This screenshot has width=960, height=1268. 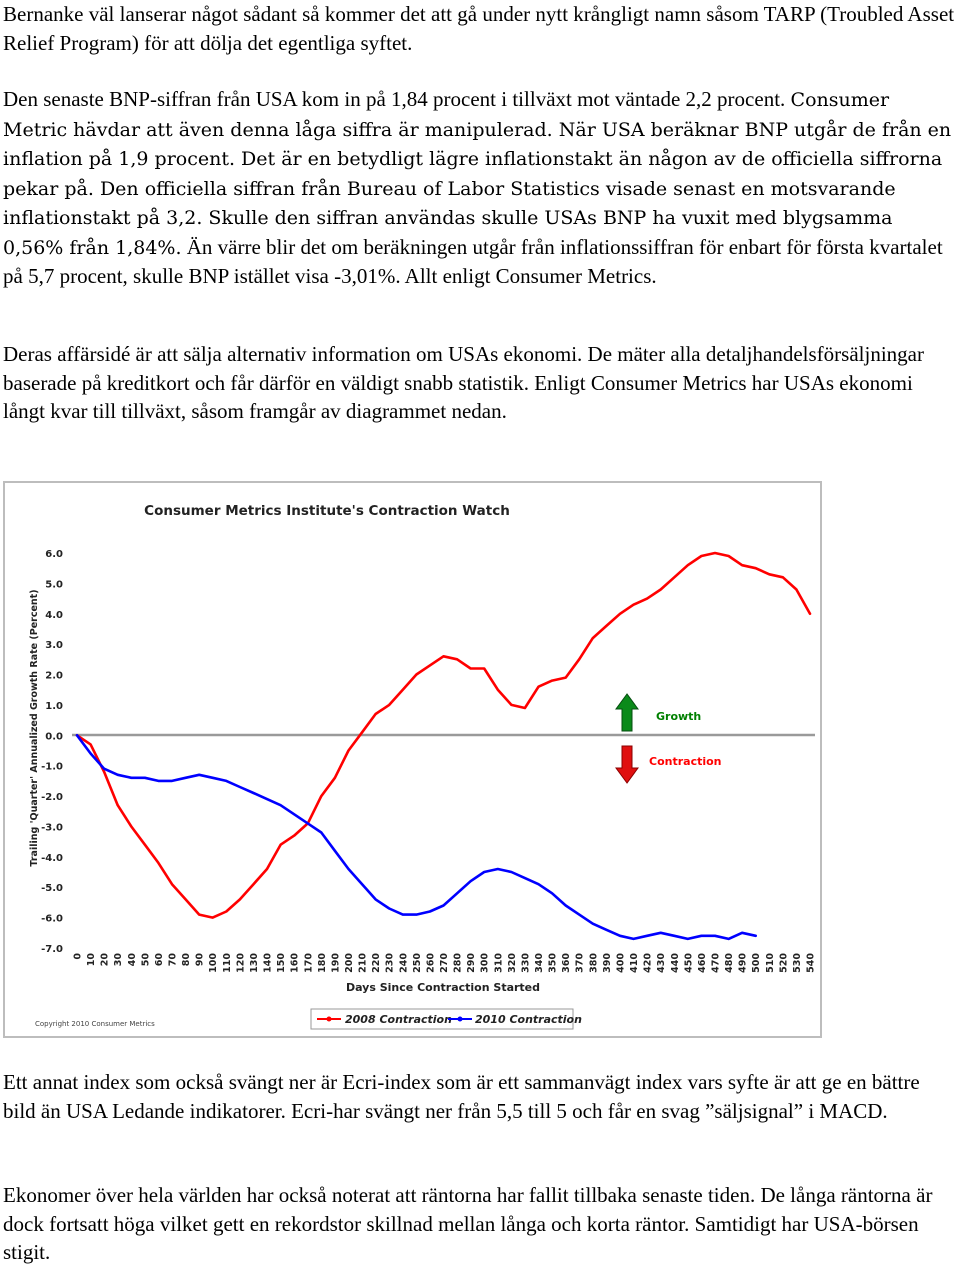 What do you see at coordinates (525, 963) in the screenshot?
I see `x-tick-label: 330` at bounding box center [525, 963].